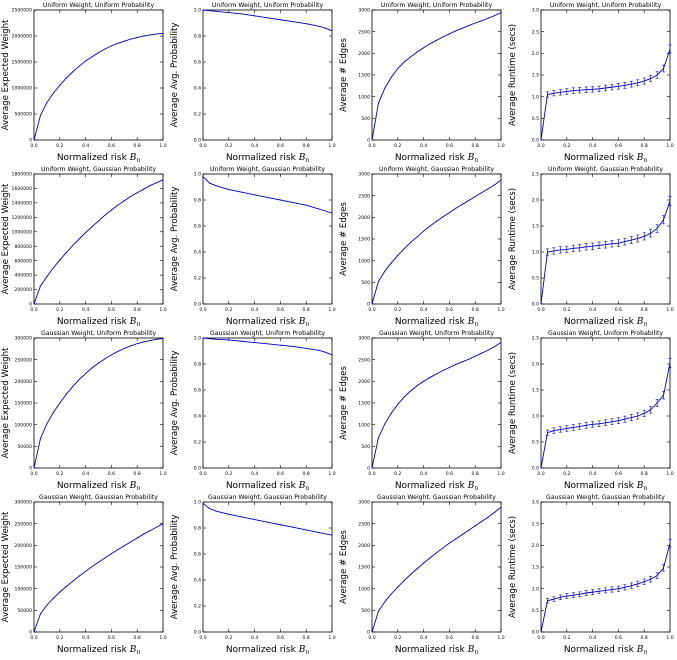 Image resolution: width=677 pixels, height=660 pixels. What do you see at coordinates (23, 115) in the screenshot?
I see `y-tick-label: 500000` at bounding box center [23, 115].